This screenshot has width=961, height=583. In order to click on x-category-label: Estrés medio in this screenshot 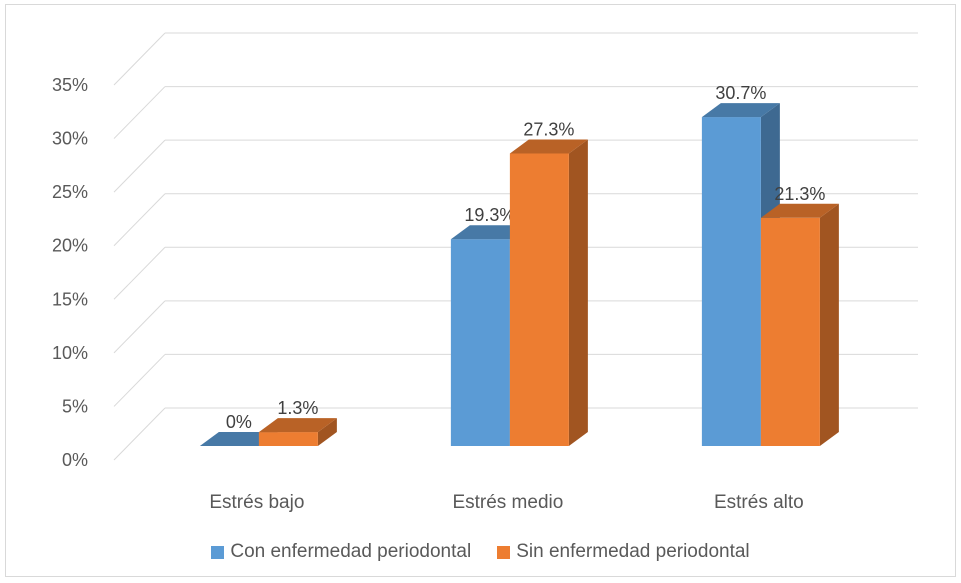, I will do `click(507, 502)`.